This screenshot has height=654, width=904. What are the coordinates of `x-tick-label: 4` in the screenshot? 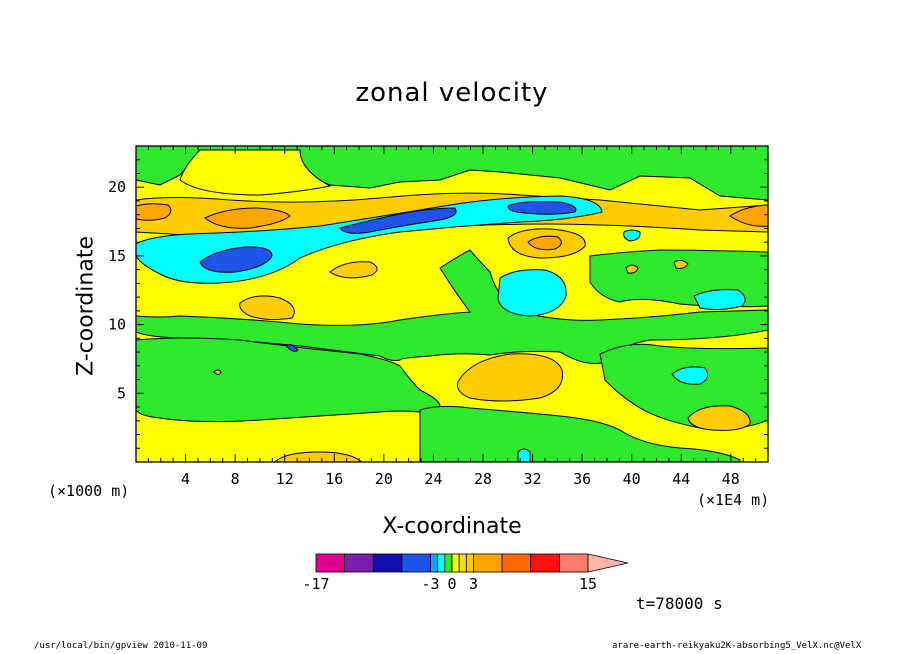 It's located at (185, 479).